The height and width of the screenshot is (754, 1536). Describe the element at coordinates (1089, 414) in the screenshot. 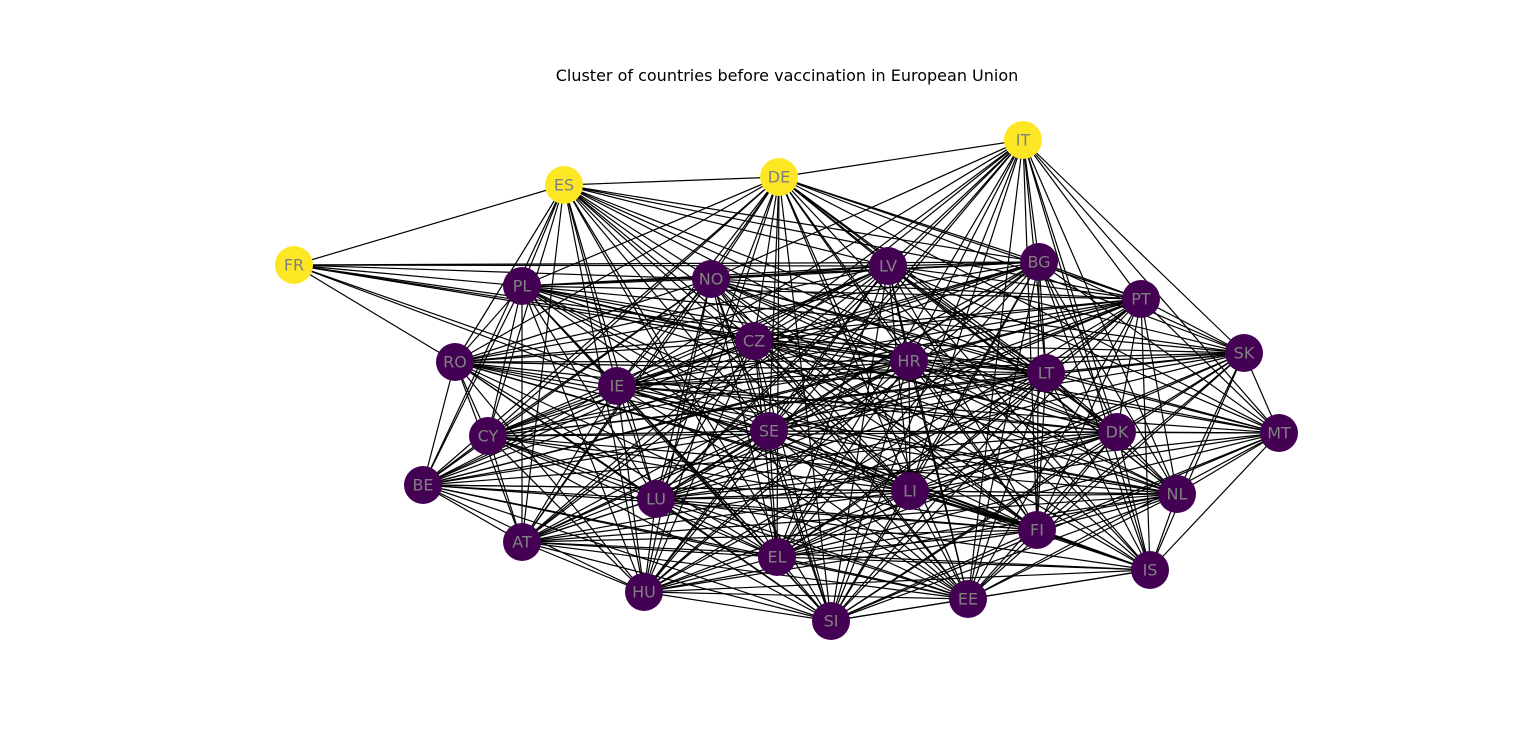

I see `edge-pt-fi` at that location.